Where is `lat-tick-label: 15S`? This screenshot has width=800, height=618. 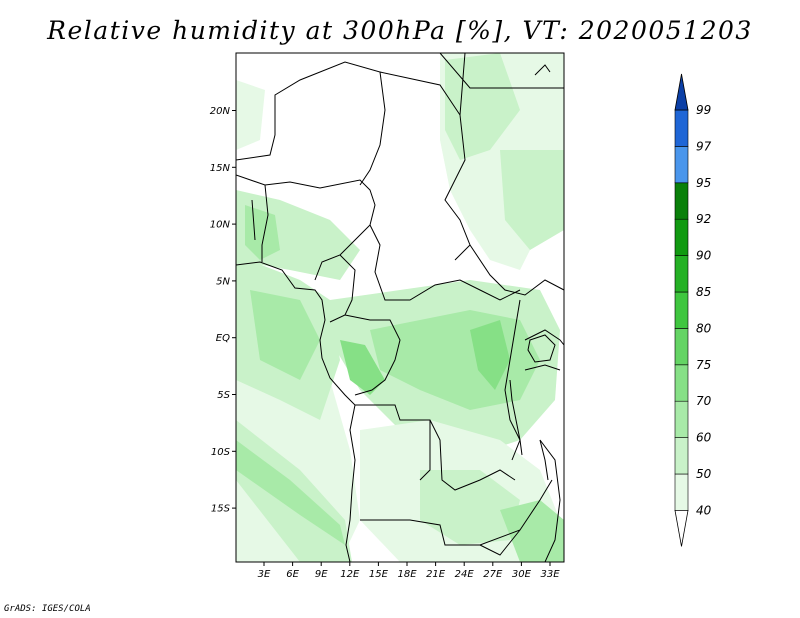
lat-tick-label: 15S is located at coordinates (221, 509).